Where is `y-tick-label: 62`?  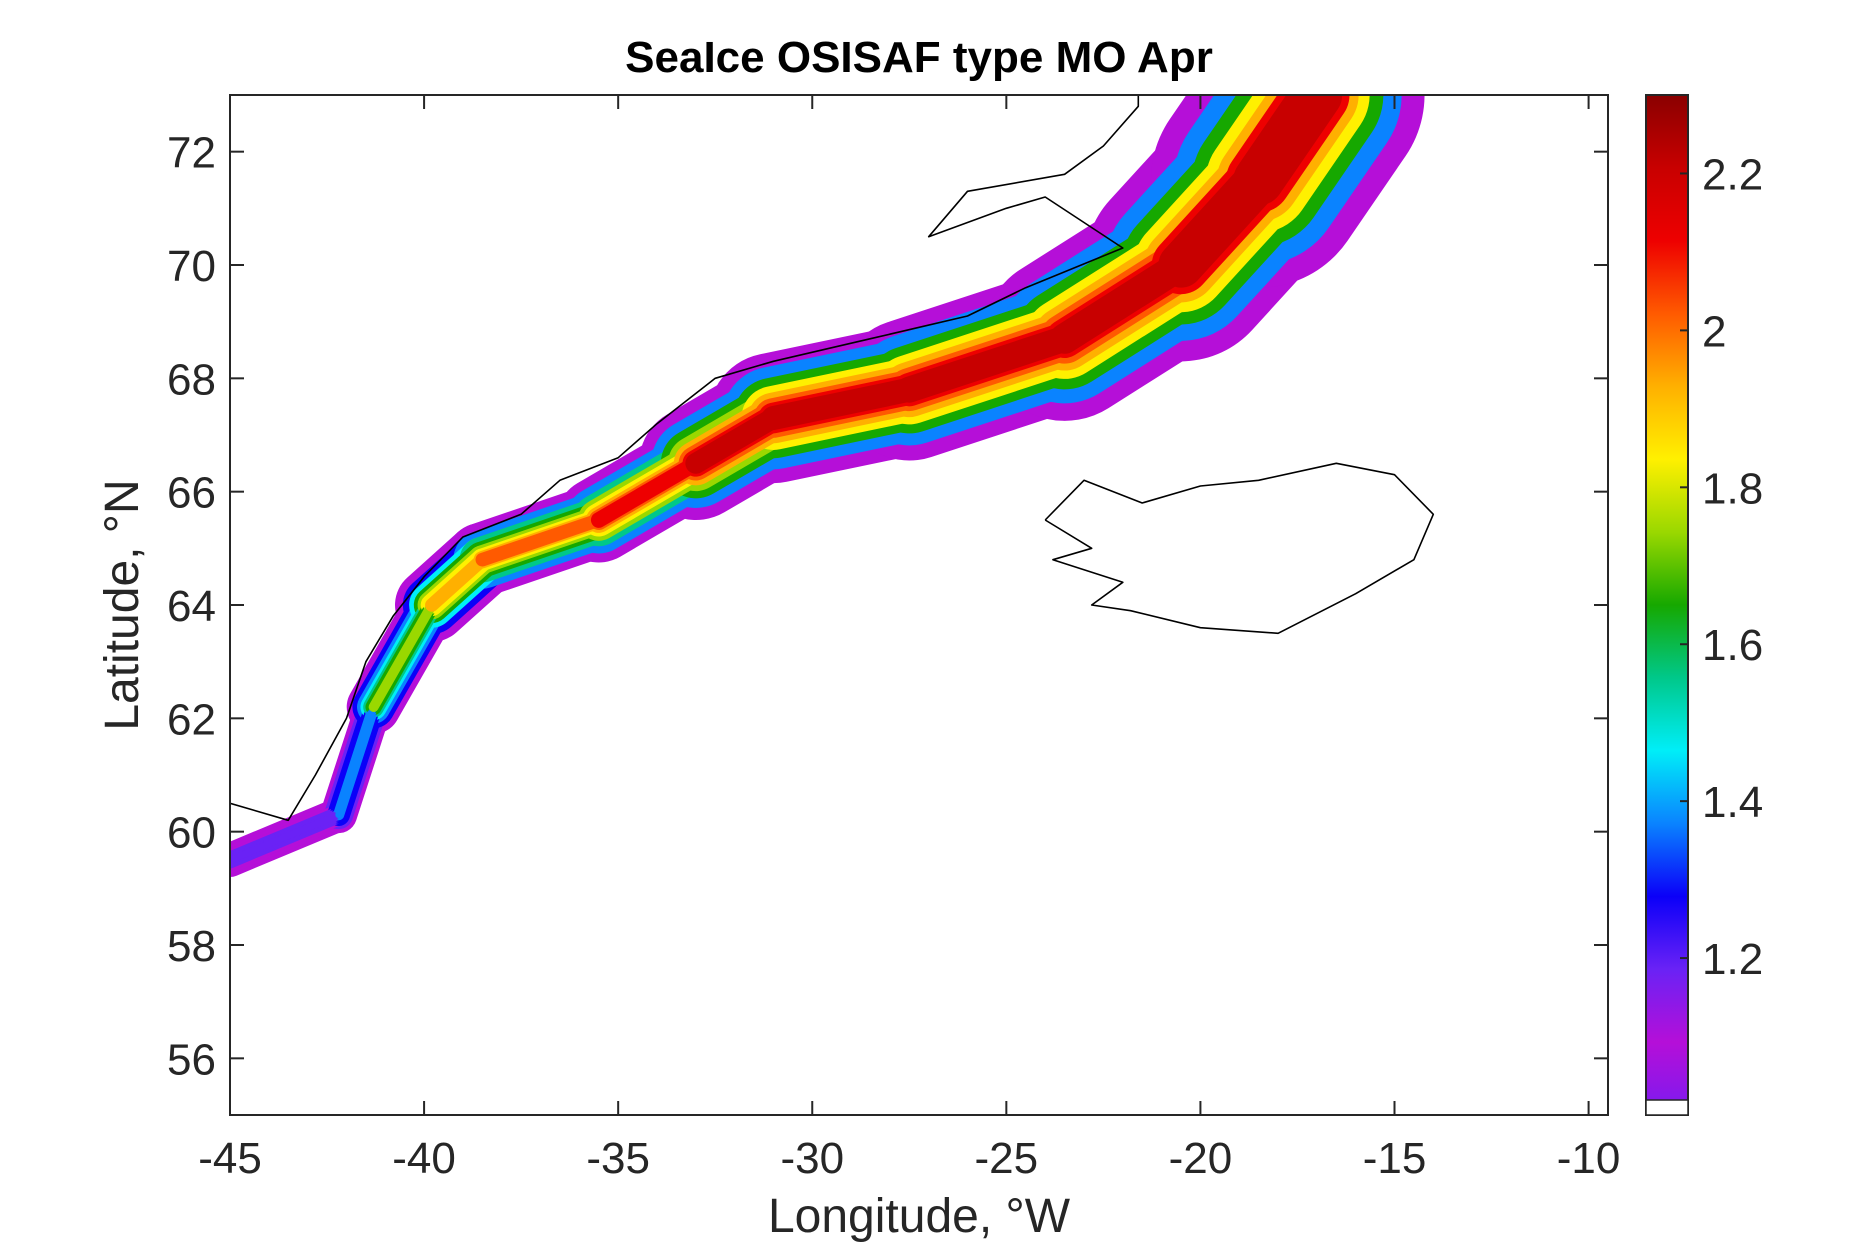
y-tick-label: 62 is located at coordinates (191, 719).